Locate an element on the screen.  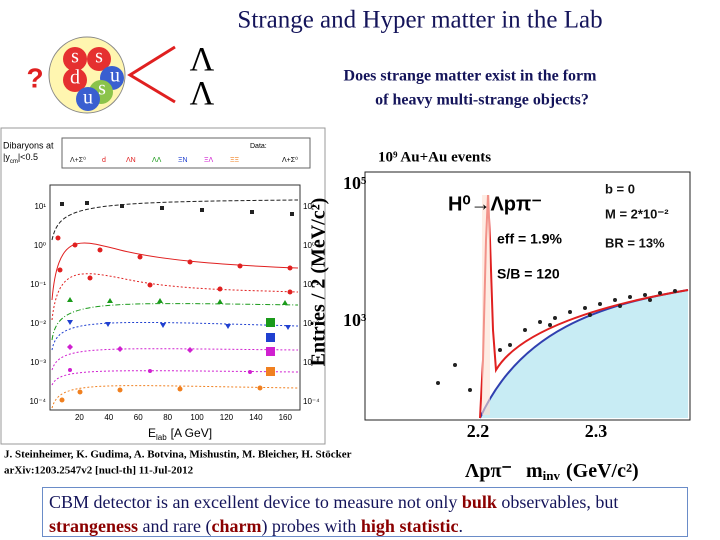
legend-text: ΛΛ is located at coordinates (157, 160).